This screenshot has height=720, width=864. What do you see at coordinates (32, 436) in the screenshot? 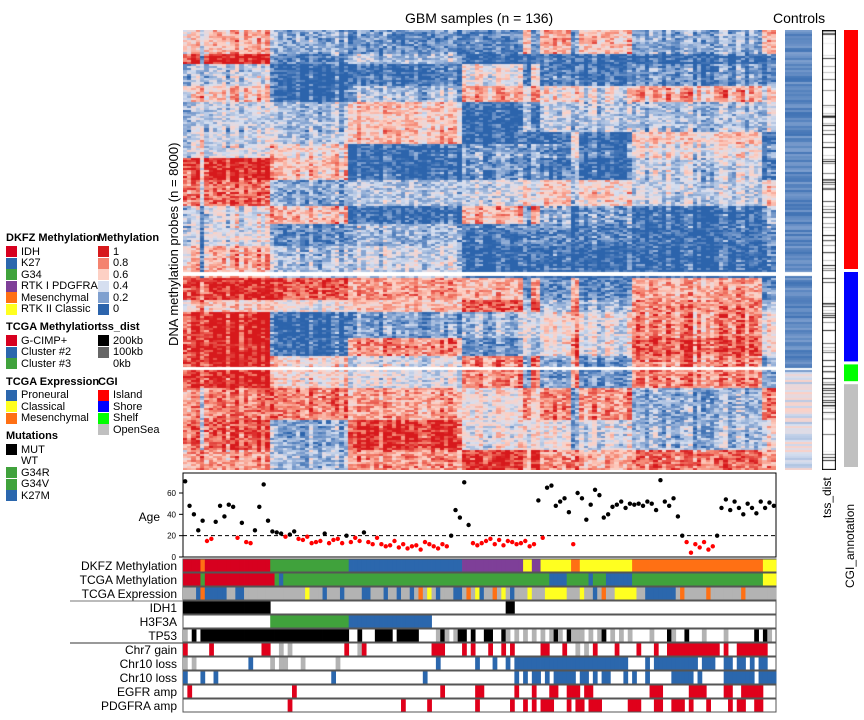
I see `legend-title: Mutations` at bounding box center [32, 436].